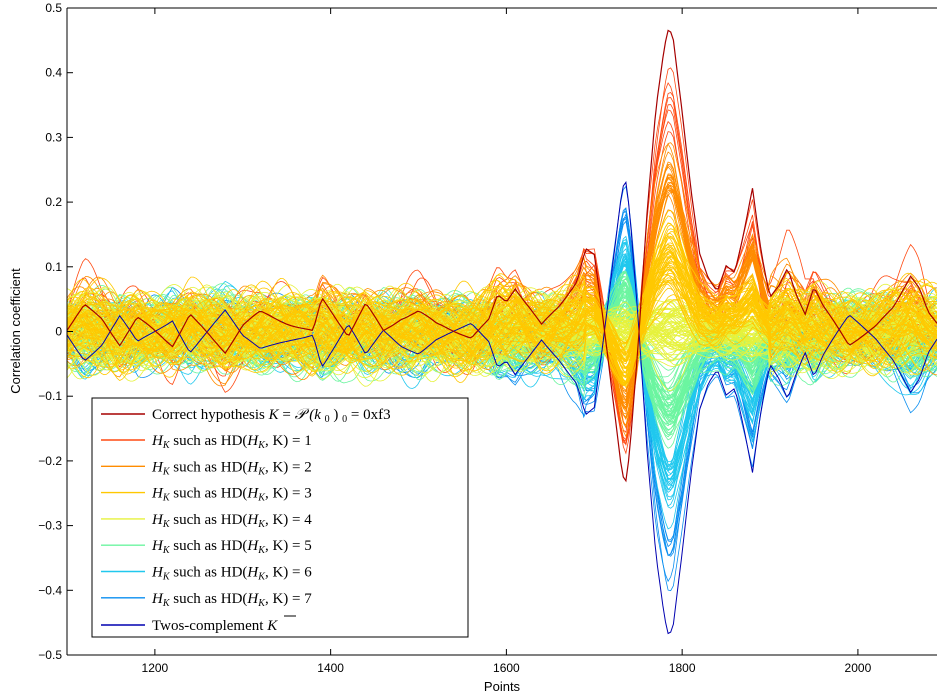 This screenshot has height=696, width=937. What do you see at coordinates (335, 415) in the screenshot?
I see `legend-correct-close: )` at bounding box center [335, 415].